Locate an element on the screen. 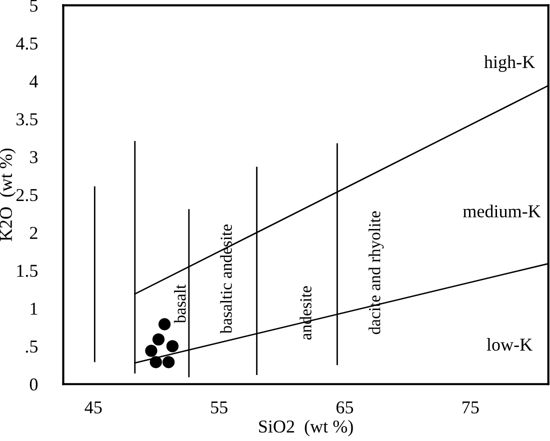 The width and height of the screenshot is (550, 441). y-tick-label: .5 is located at coordinates (32, 346).